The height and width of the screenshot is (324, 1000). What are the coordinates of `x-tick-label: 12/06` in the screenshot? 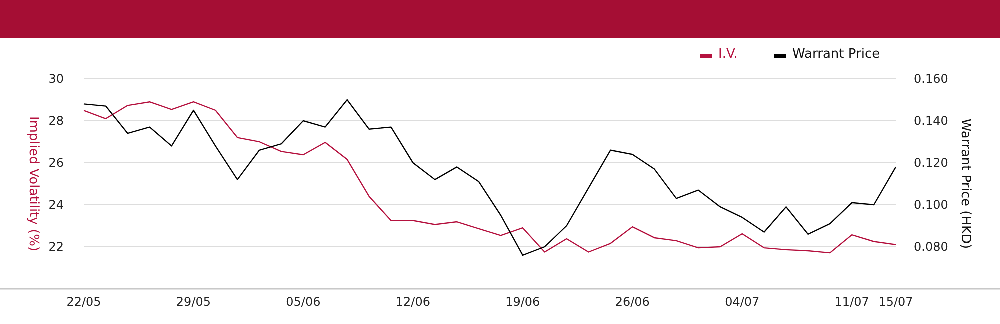 It's located at (413, 302).